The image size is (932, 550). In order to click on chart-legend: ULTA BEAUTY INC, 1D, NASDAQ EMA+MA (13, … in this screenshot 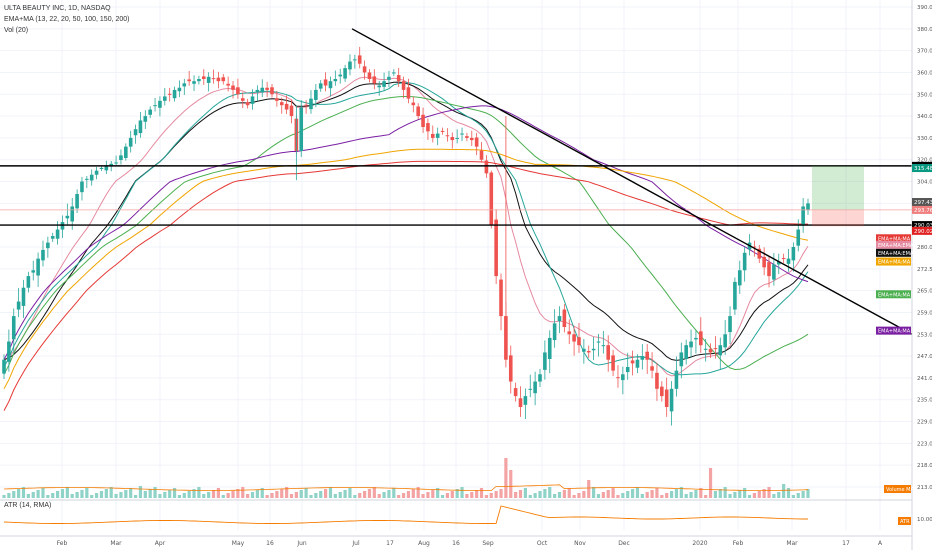, I will do `click(67, 19)`.